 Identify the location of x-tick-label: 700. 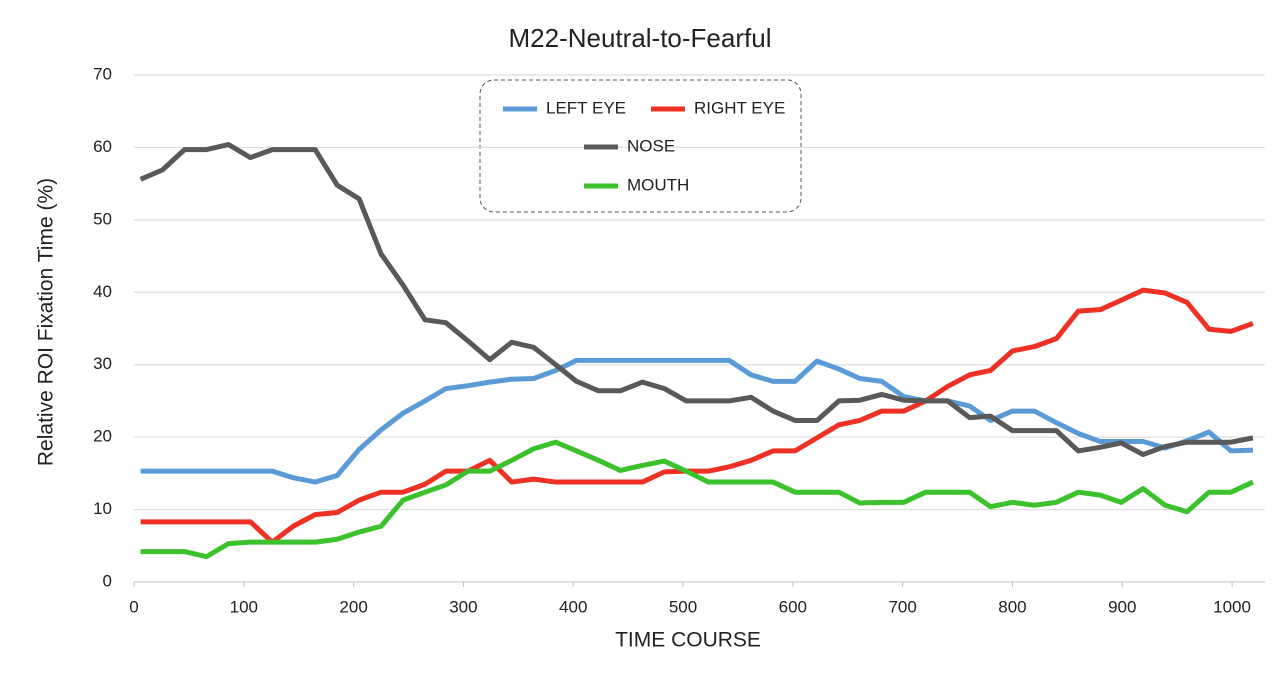
(902, 606).